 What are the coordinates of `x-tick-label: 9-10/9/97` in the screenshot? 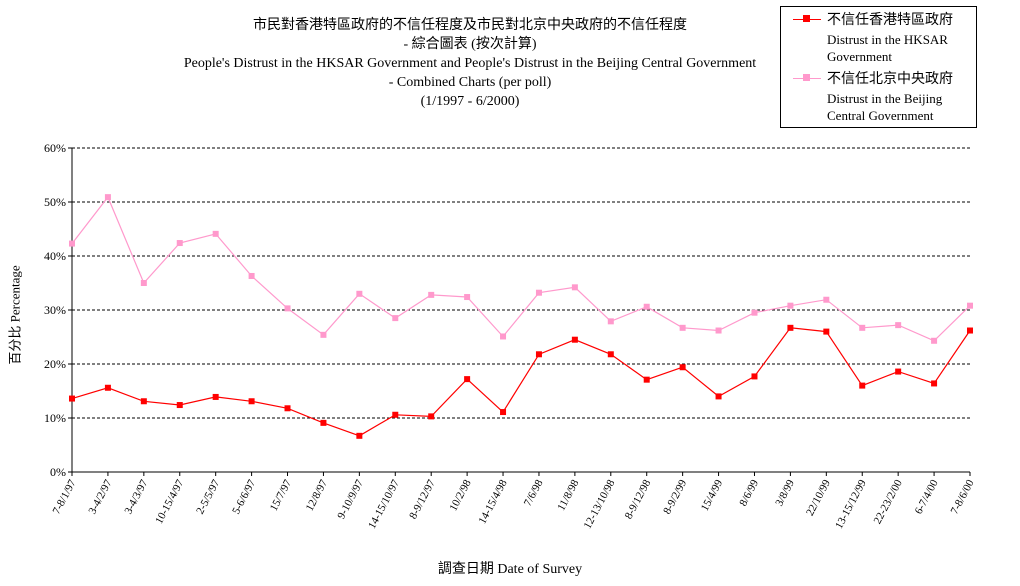 It's located at (350, 499).